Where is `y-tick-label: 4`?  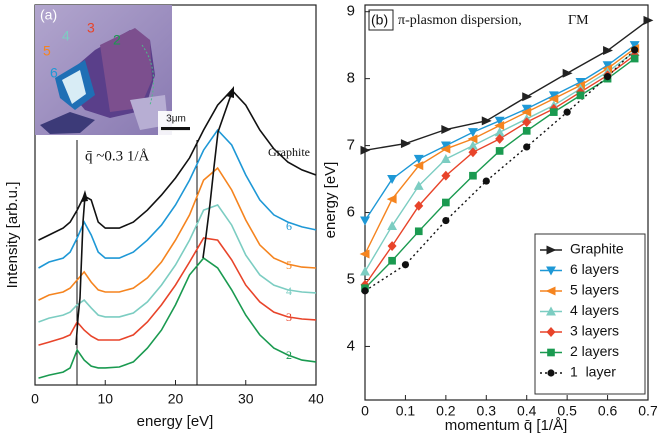
y-tick-label: 4 is located at coordinates (351, 345).